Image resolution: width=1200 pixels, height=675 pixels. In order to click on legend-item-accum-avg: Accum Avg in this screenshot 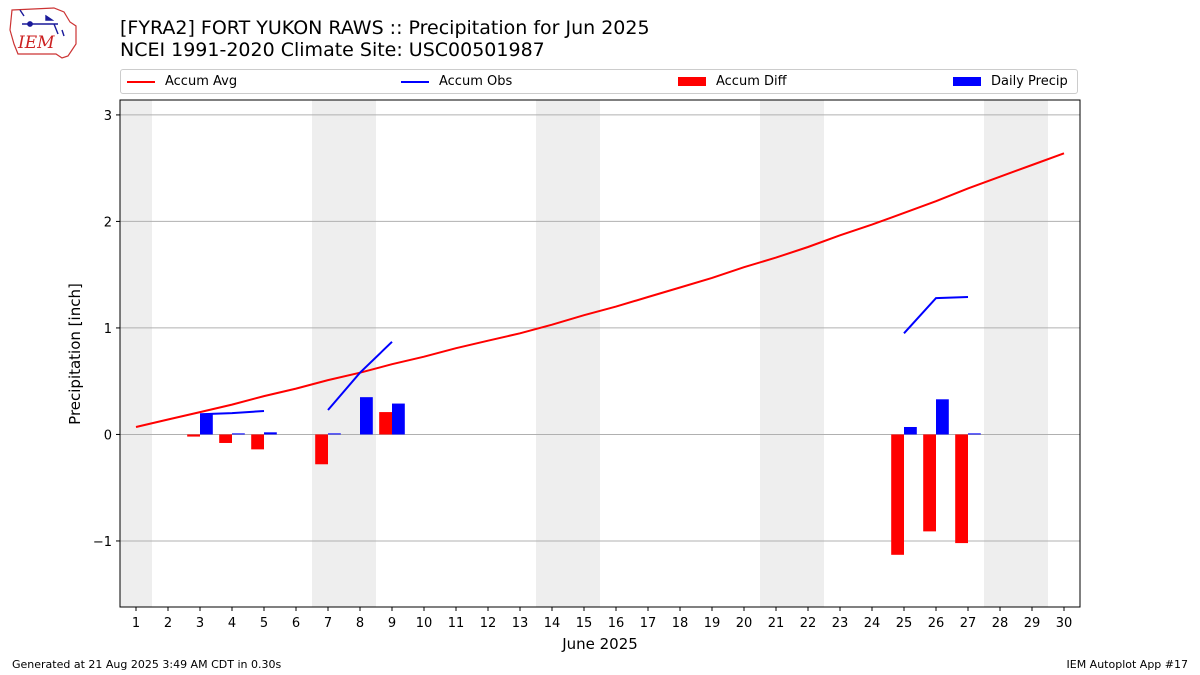, I will do `click(182, 82)`.